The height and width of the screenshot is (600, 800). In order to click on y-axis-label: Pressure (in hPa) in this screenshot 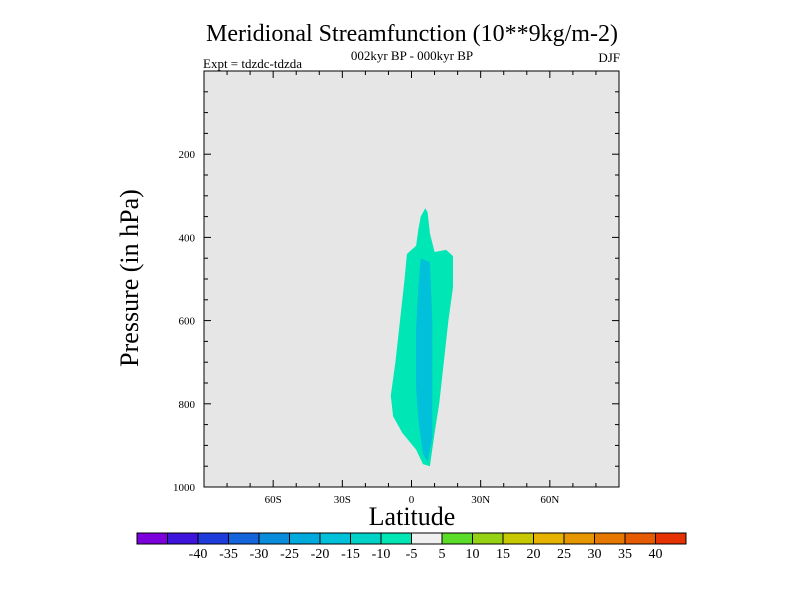, I will do `click(129, 278)`.